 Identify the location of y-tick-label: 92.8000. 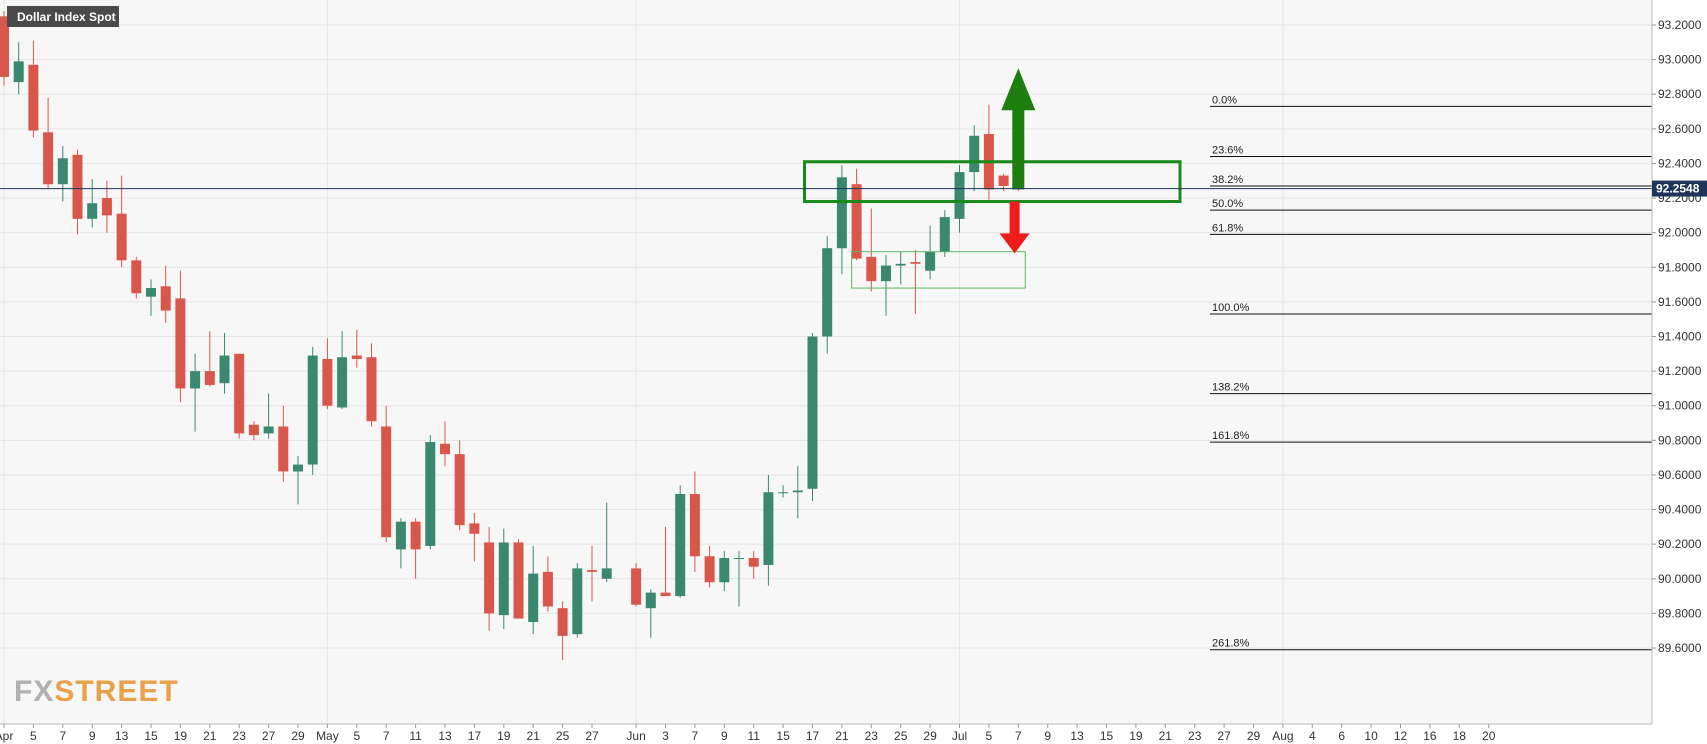
(1680, 94).